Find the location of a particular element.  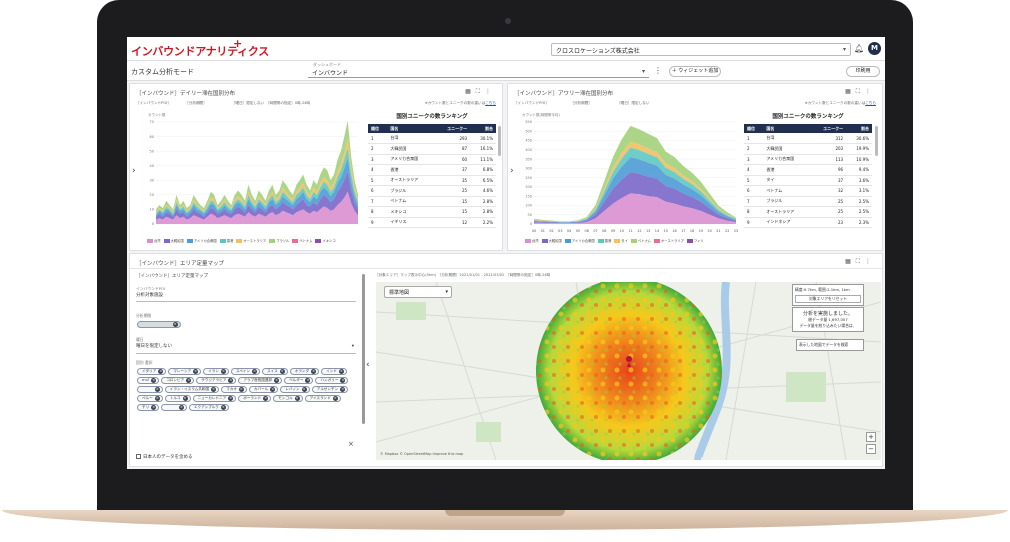

country-chip: マレーシア × is located at coordinates (185, 371).